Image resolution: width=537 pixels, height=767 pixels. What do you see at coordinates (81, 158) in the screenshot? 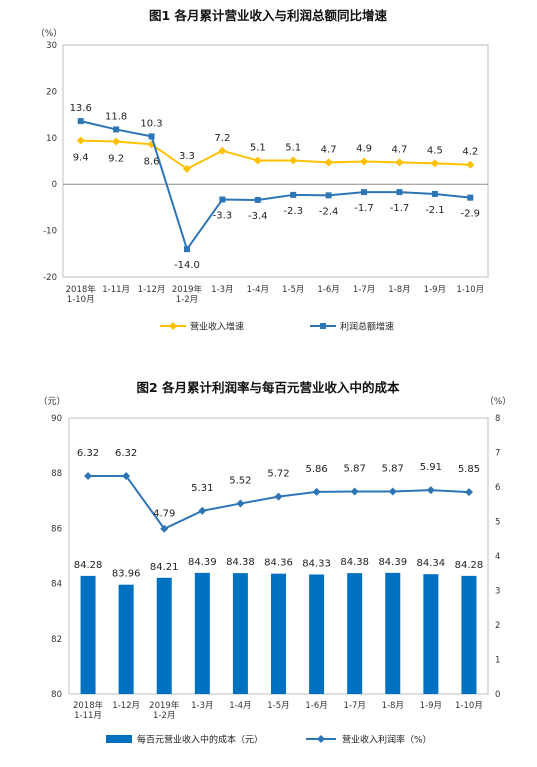
I see `chart1-revenue-label: 9.4` at bounding box center [81, 158].